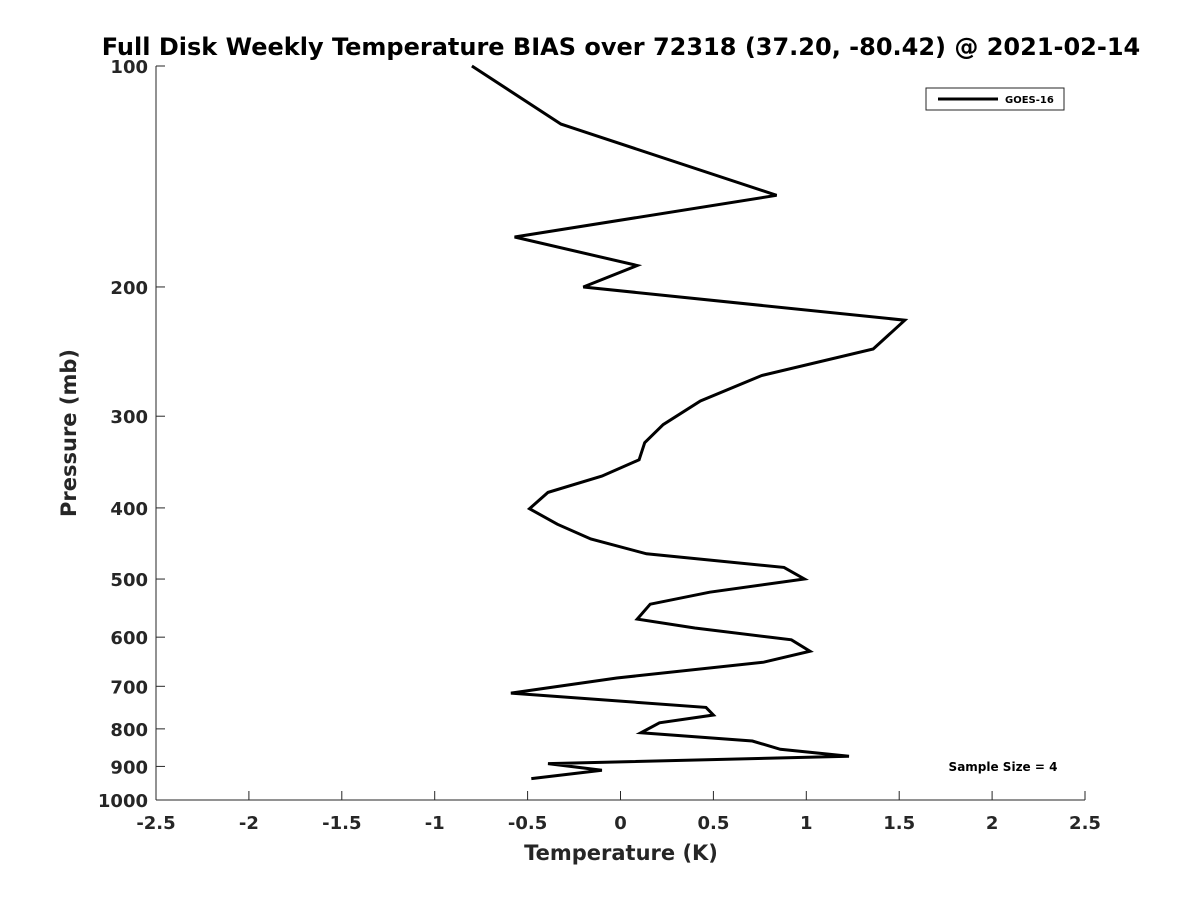 This screenshot has height=900, width=1200. I want to click on x-axis-label: Temperature (K), so click(621, 853).